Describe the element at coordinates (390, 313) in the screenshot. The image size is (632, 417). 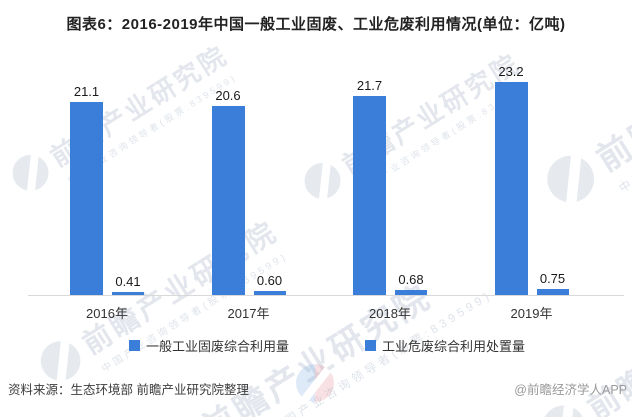
I see `x-tick-label-2018年: 2018年` at that location.